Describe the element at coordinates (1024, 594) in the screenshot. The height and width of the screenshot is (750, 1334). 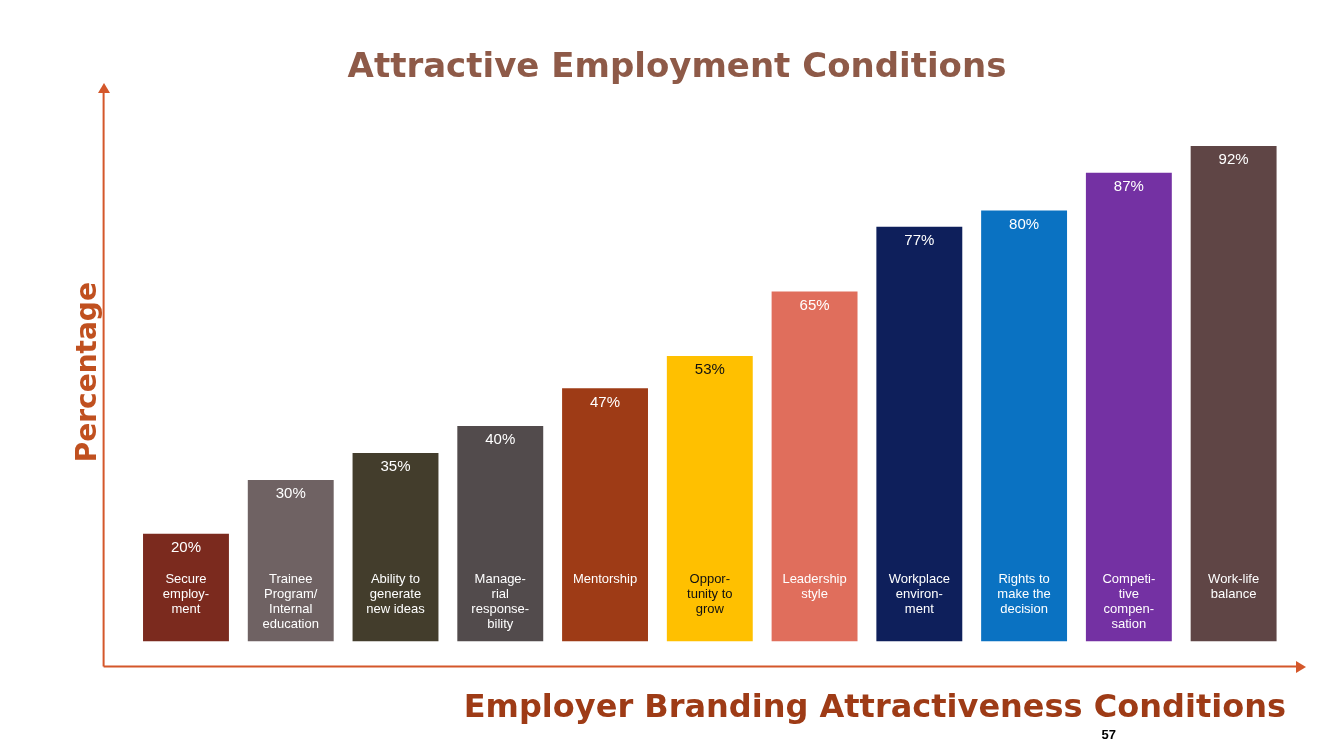
I see `x-tick-label: Rights to make the decision` at that location.